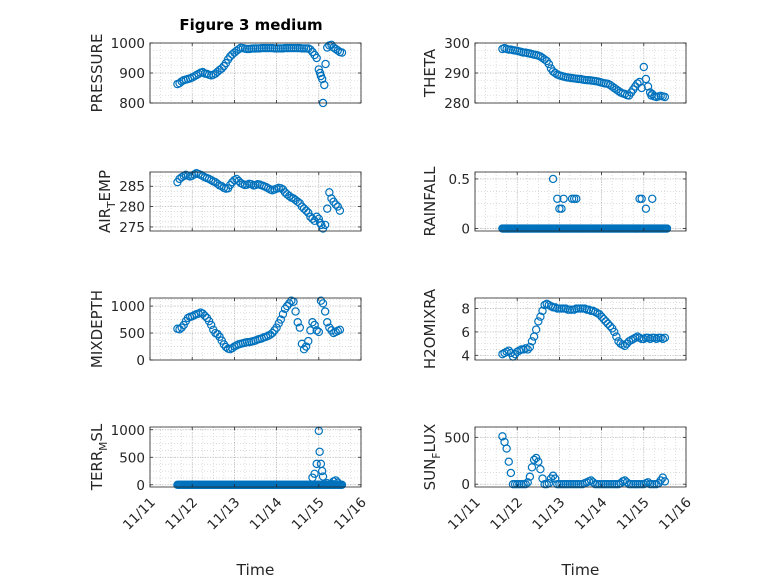  I want to click on y-axis-label: H2OMIXRA, so click(430, 328).